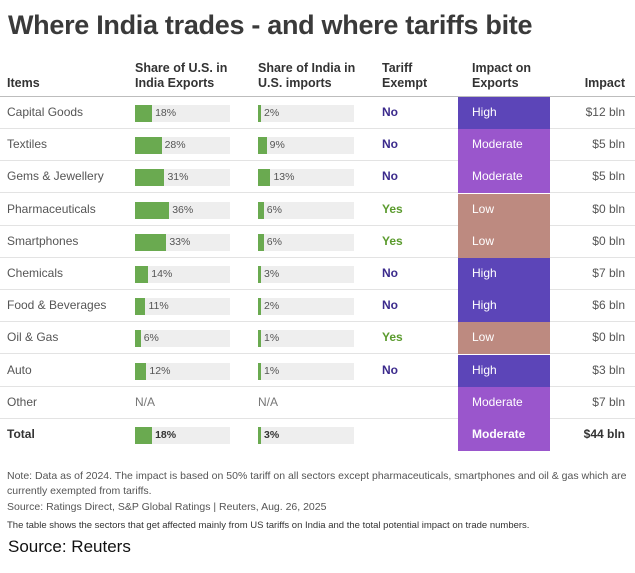  I want to click on header-us-share: Share of U.S. in India Exports, so click(181, 76).